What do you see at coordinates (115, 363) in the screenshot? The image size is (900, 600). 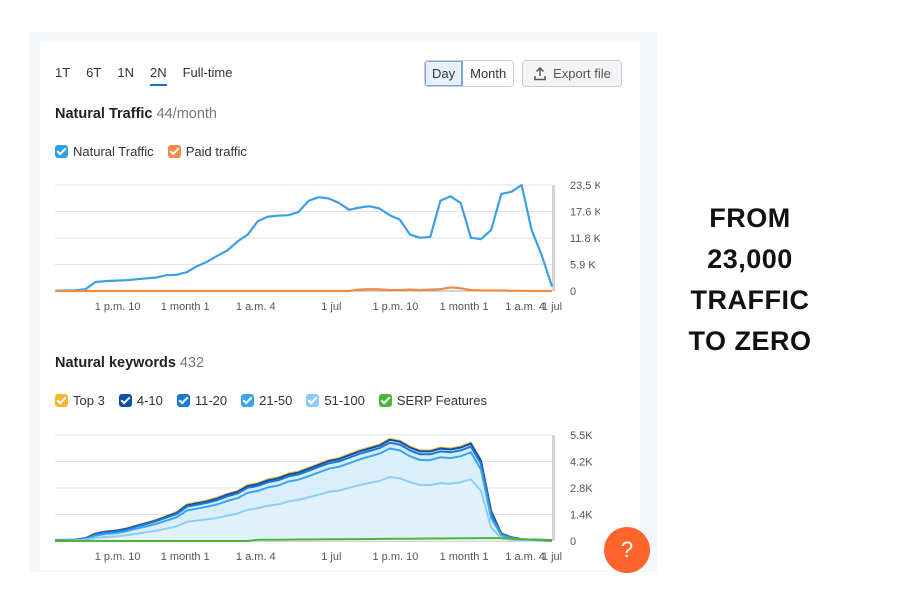 I see `keywords-title-text: Natural keywords` at bounding box center [115, 363].